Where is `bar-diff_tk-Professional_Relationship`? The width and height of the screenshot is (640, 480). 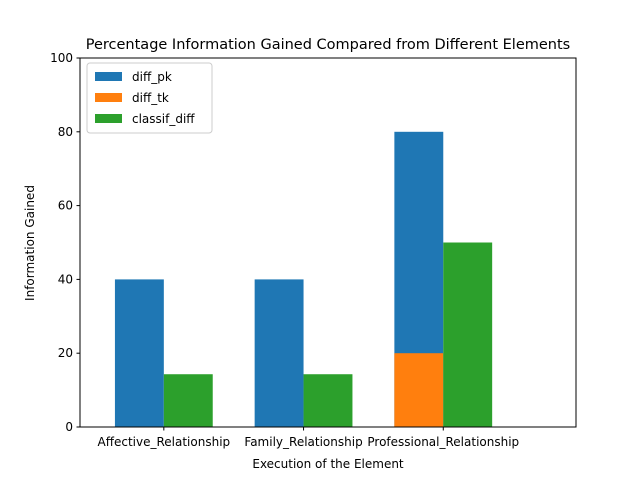 bar-diff_tk-Professional_Relationship is located at coordinates (419, 390).